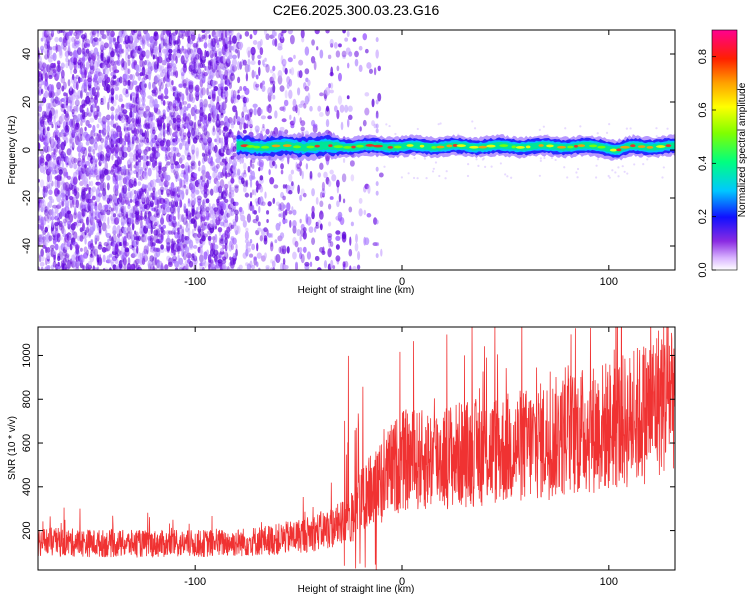 This screenshot has height=600, width=750. What do you see at coordinates (276, 146) in the screenshot?
I see `spectral-hot-spot` at bounding box center [276, 146].